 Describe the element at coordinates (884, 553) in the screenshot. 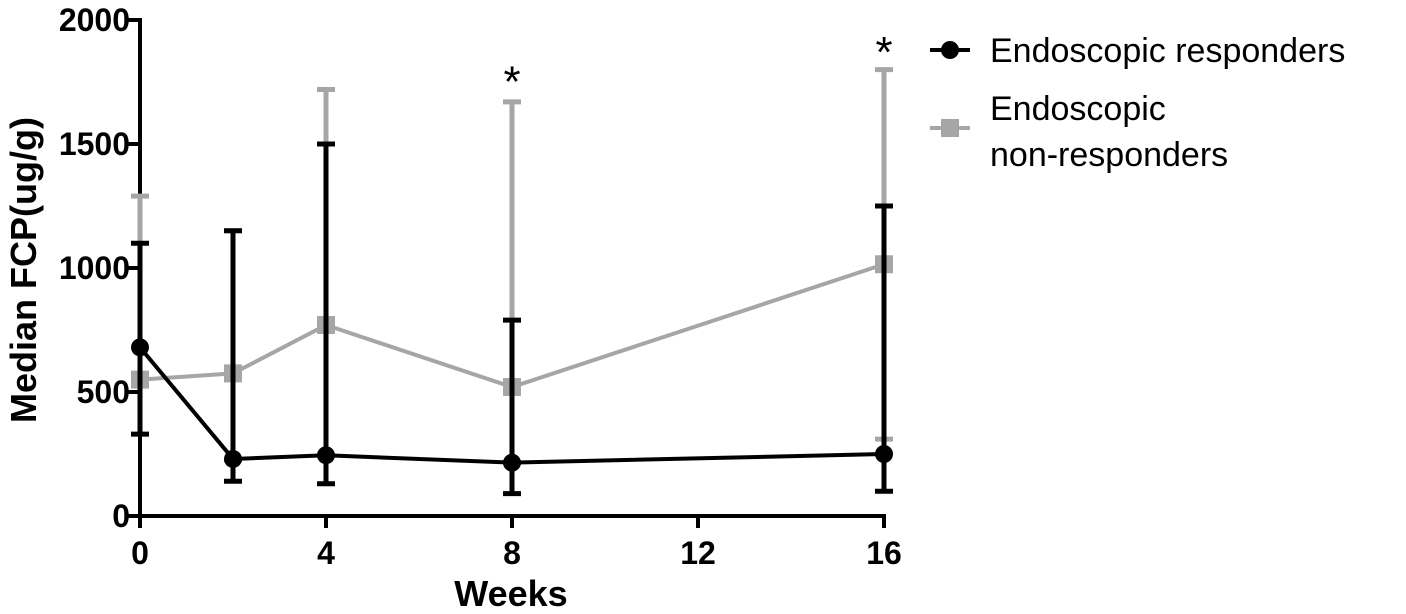

I see `x-tick-label: 16` at that location.